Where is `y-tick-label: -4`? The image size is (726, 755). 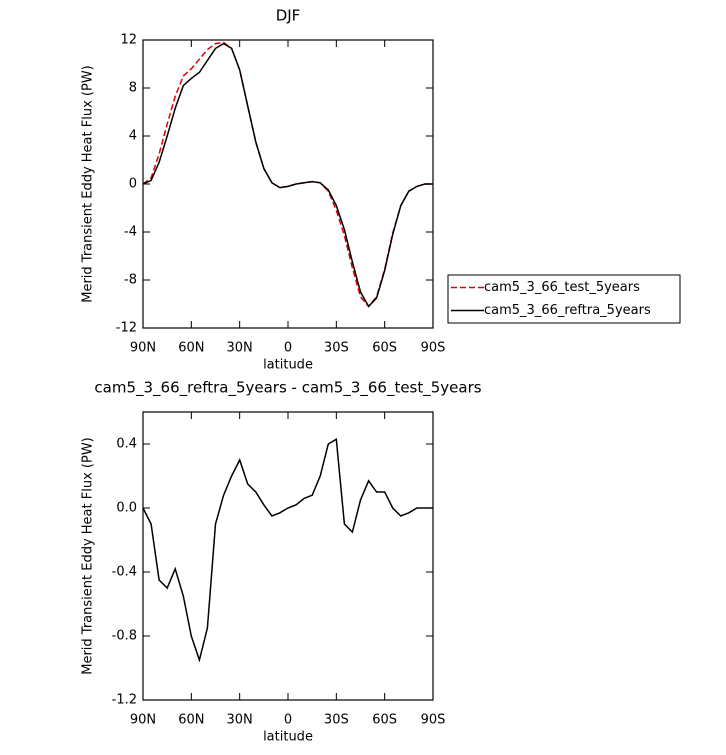 y-tick-label: -4 is located at coordinates (130, 232).